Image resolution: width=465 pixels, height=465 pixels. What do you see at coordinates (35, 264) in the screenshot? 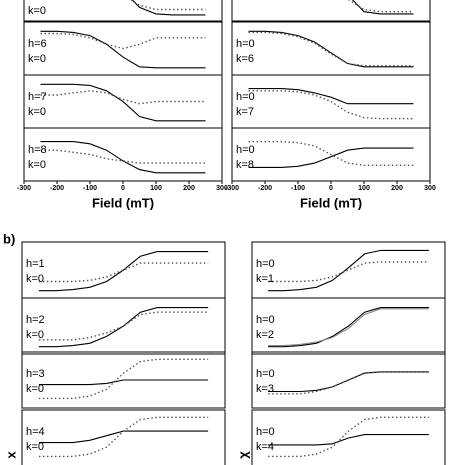
I see `panel-text: h=1` at bounding box center [35, 264].